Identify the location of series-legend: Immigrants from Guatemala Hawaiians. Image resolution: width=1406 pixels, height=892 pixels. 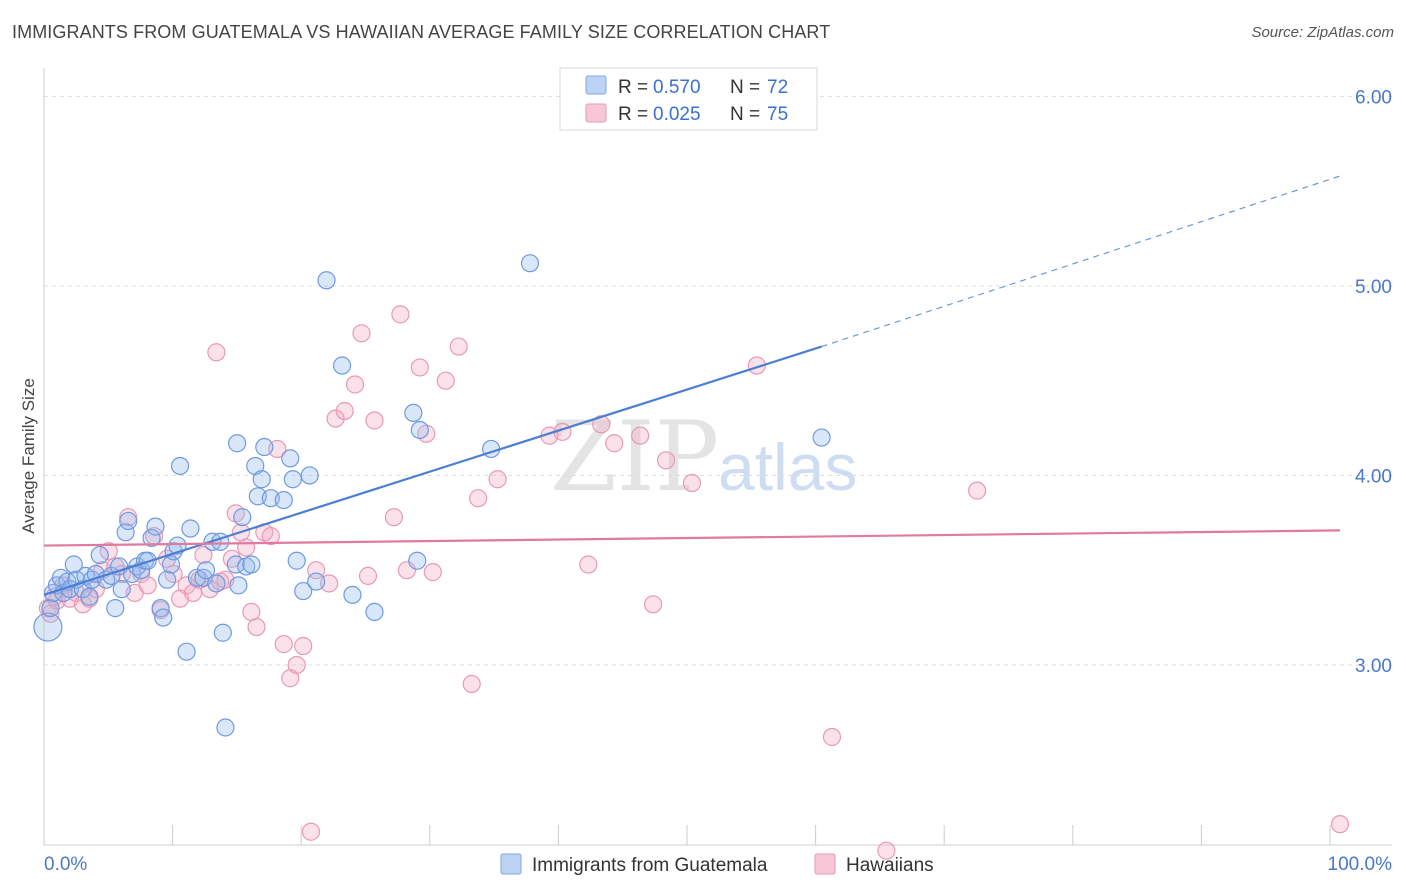
(717, 864).